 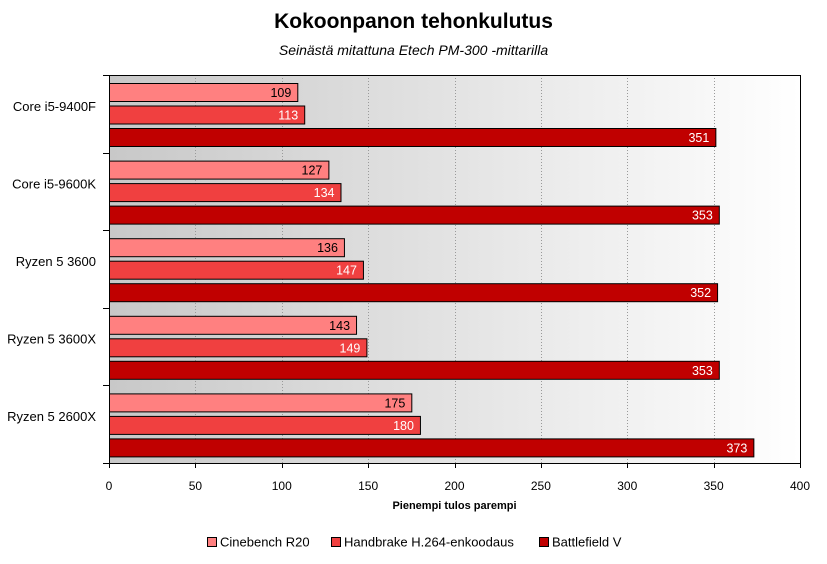 What do you see at coordinates (736, 448) in the screenshot?
I see `data-label: 373` at bounding box center [736, 448].